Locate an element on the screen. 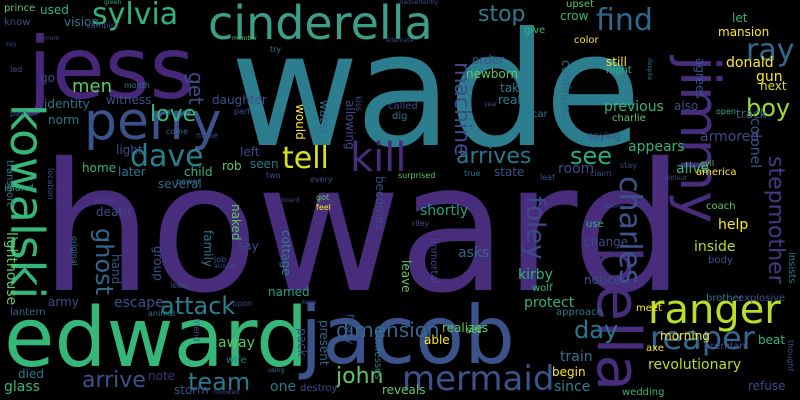  word-keep: keep is located at coordinates (309, 302).